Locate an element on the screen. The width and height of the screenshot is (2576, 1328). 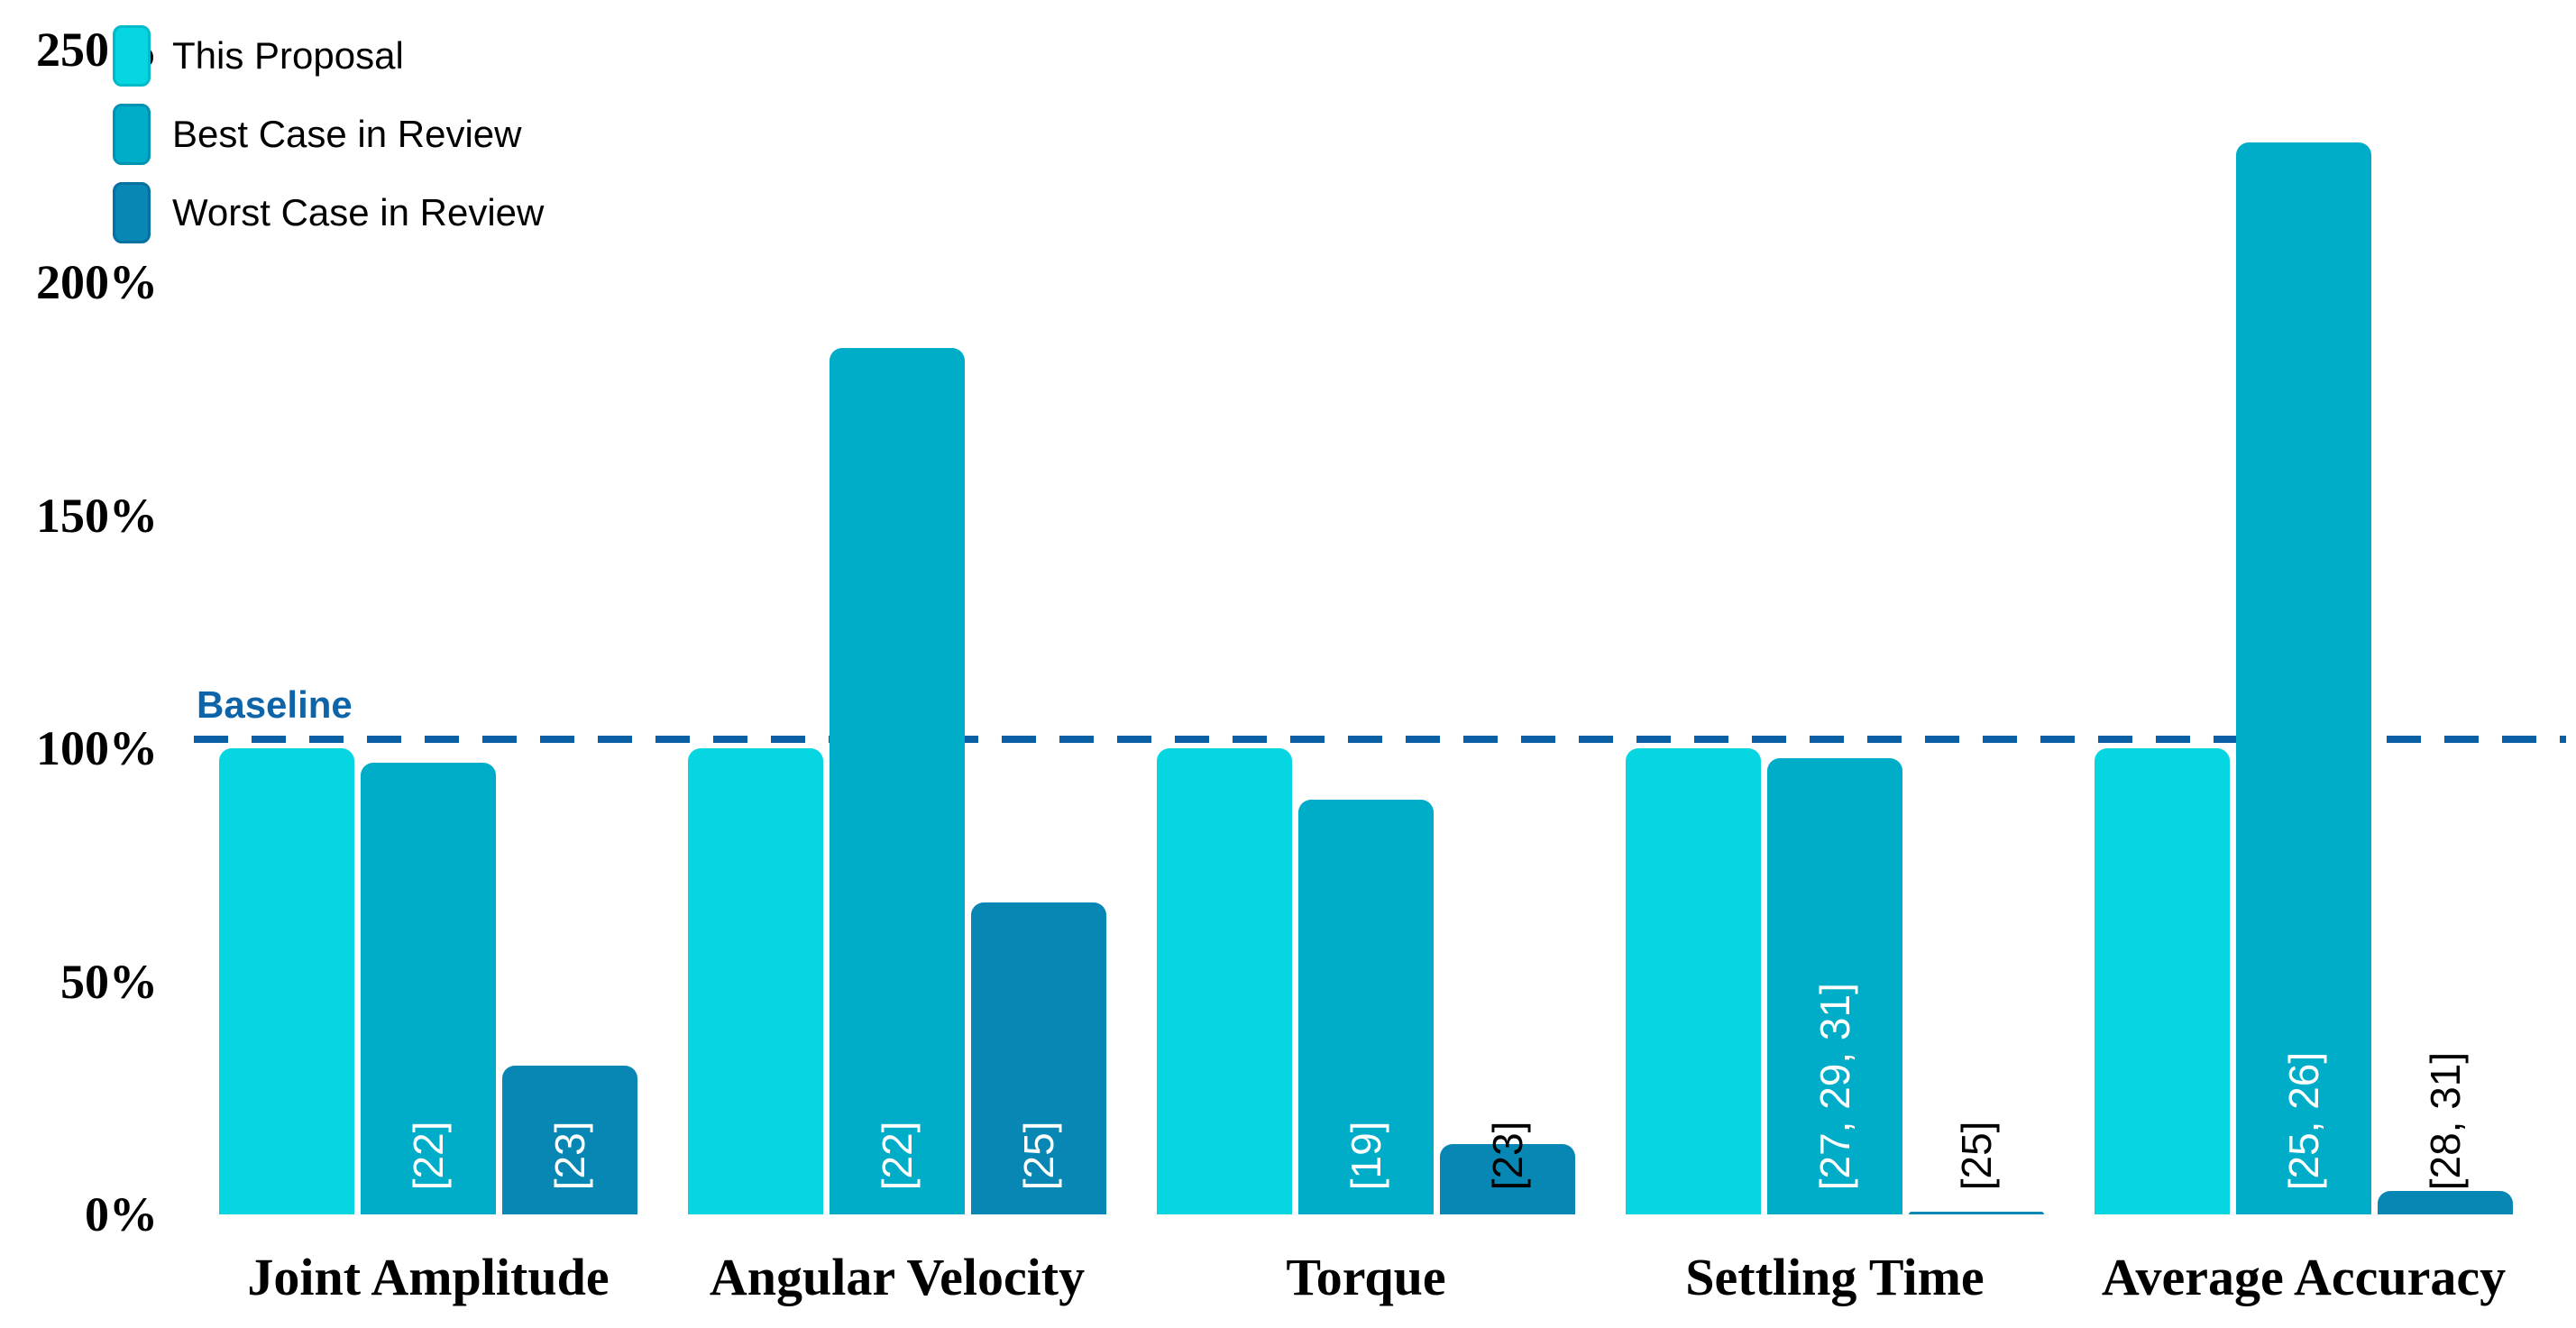
x-axis-category-label: Angular Velocity is located at coordinates (897, 1277).